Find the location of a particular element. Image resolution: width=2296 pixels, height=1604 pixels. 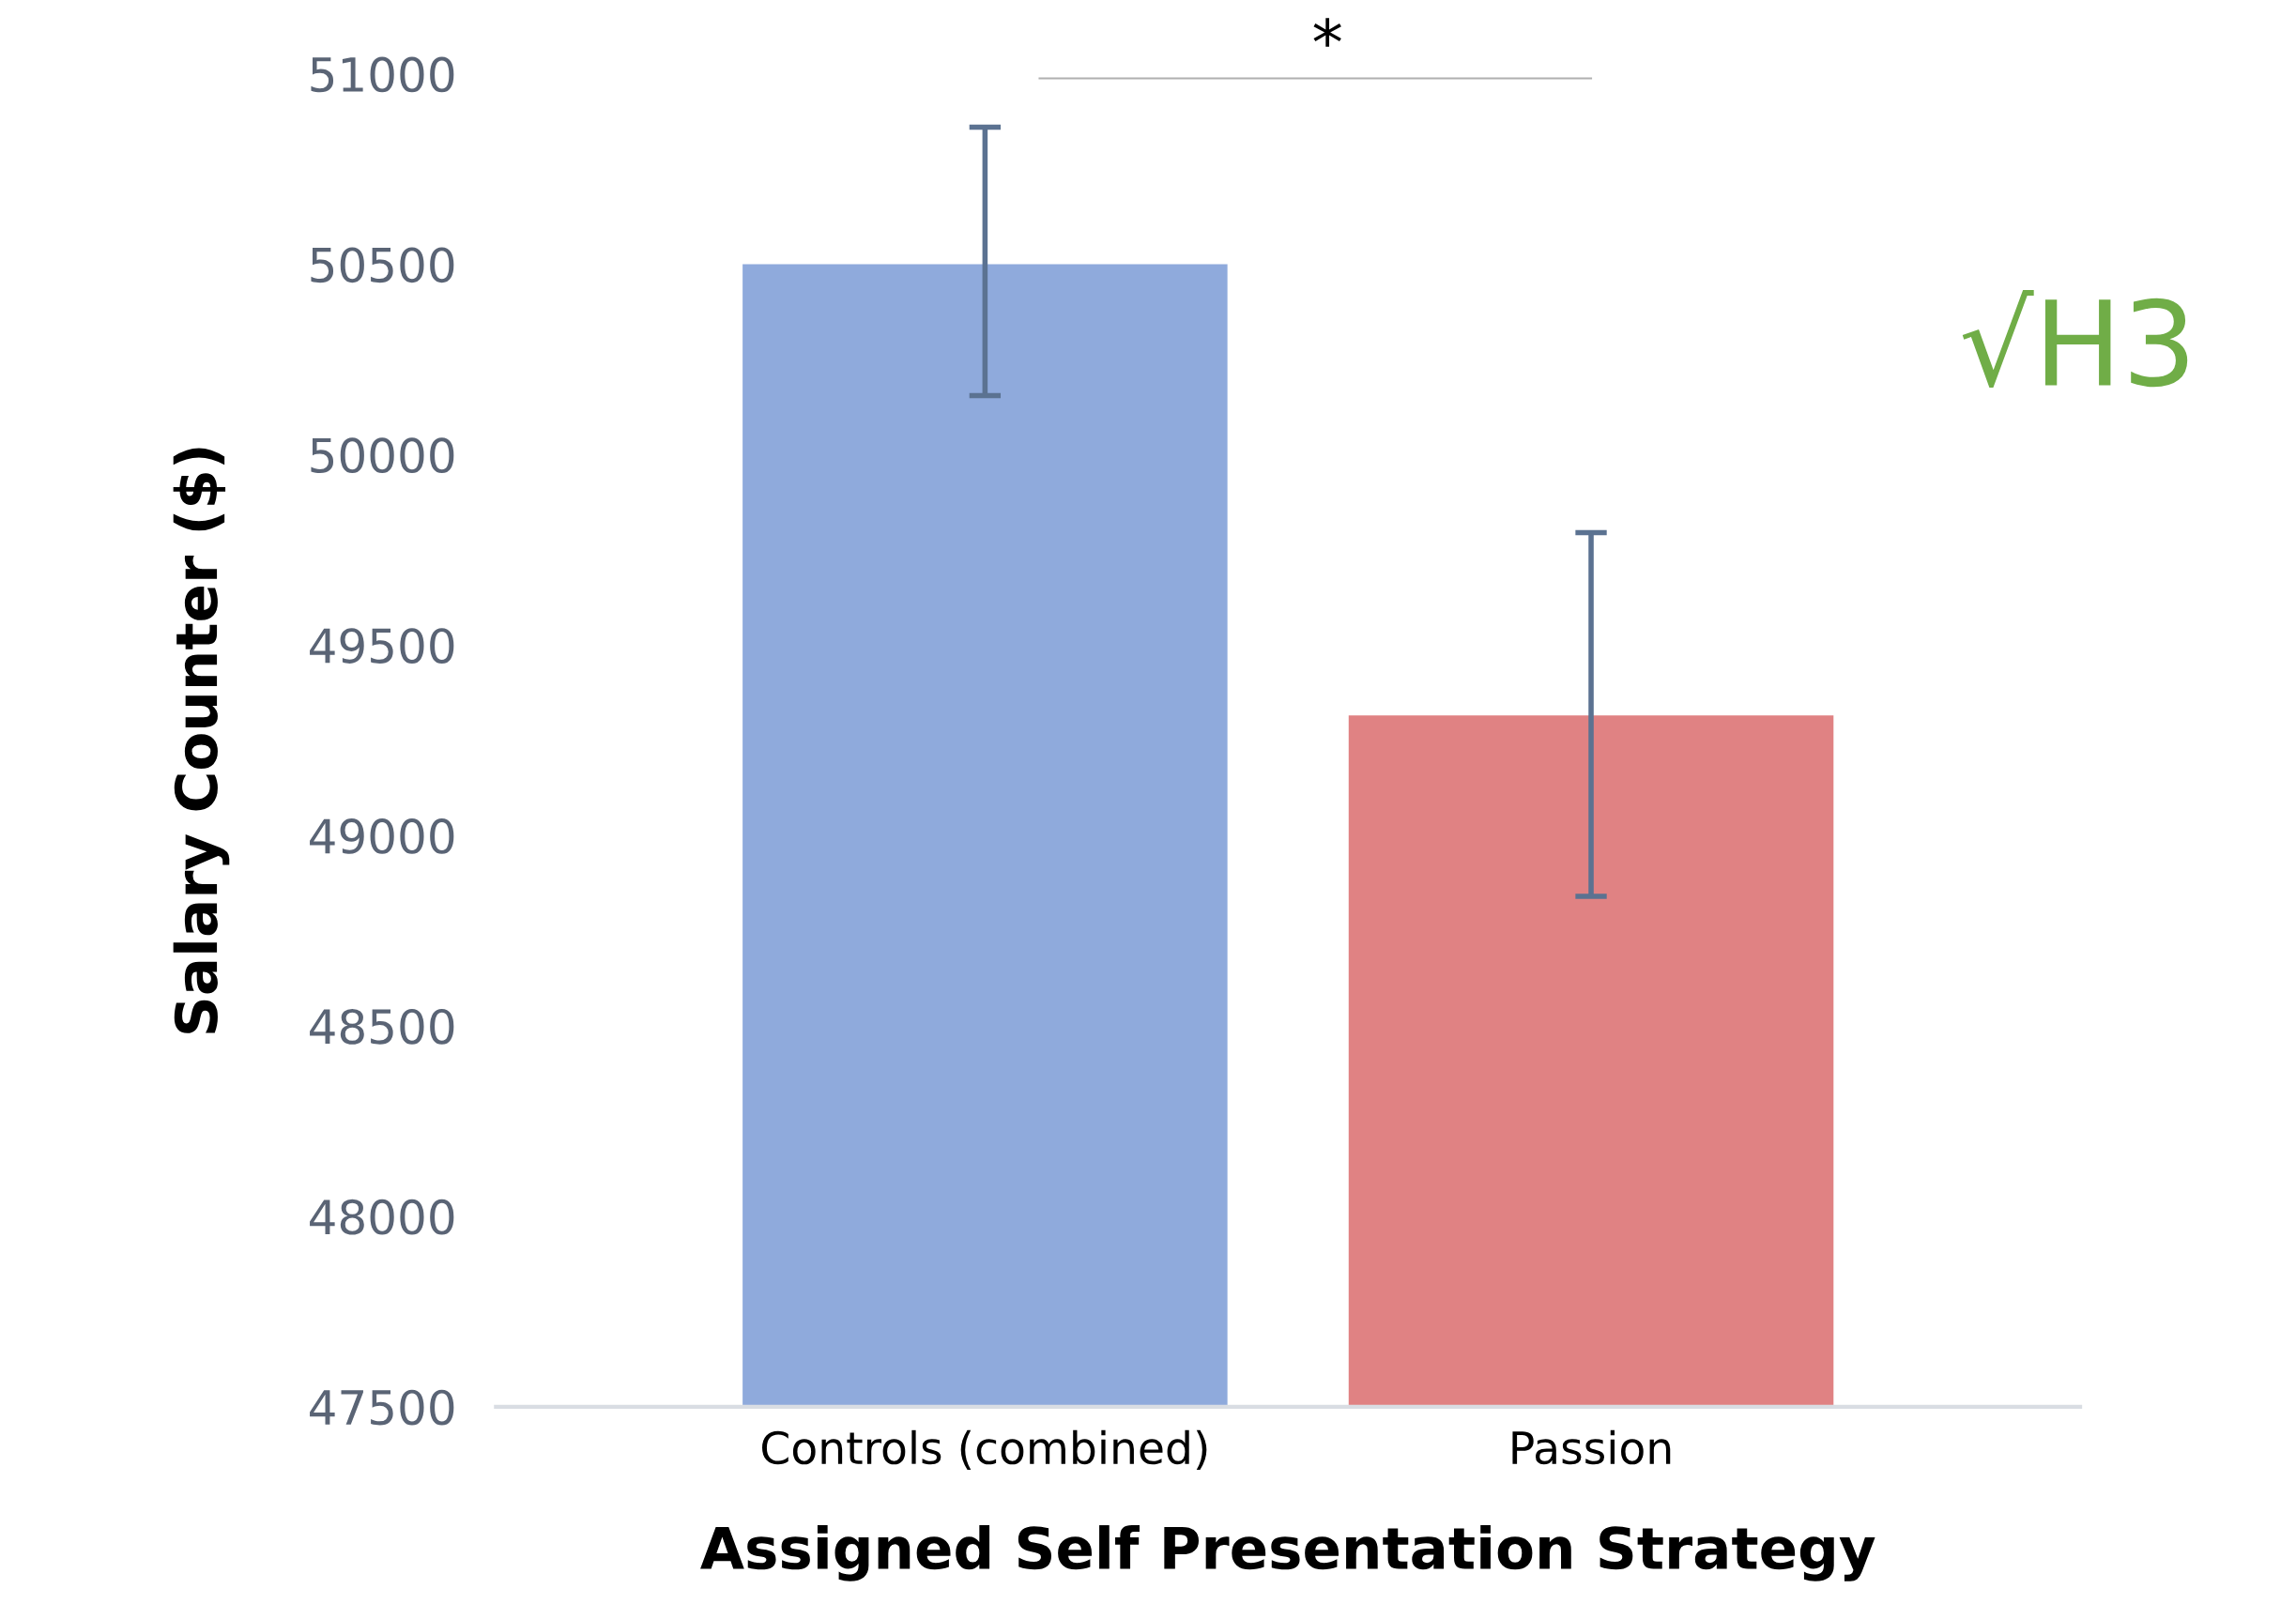

y-tick-label: 50500 is located at coordinates (382, 265).